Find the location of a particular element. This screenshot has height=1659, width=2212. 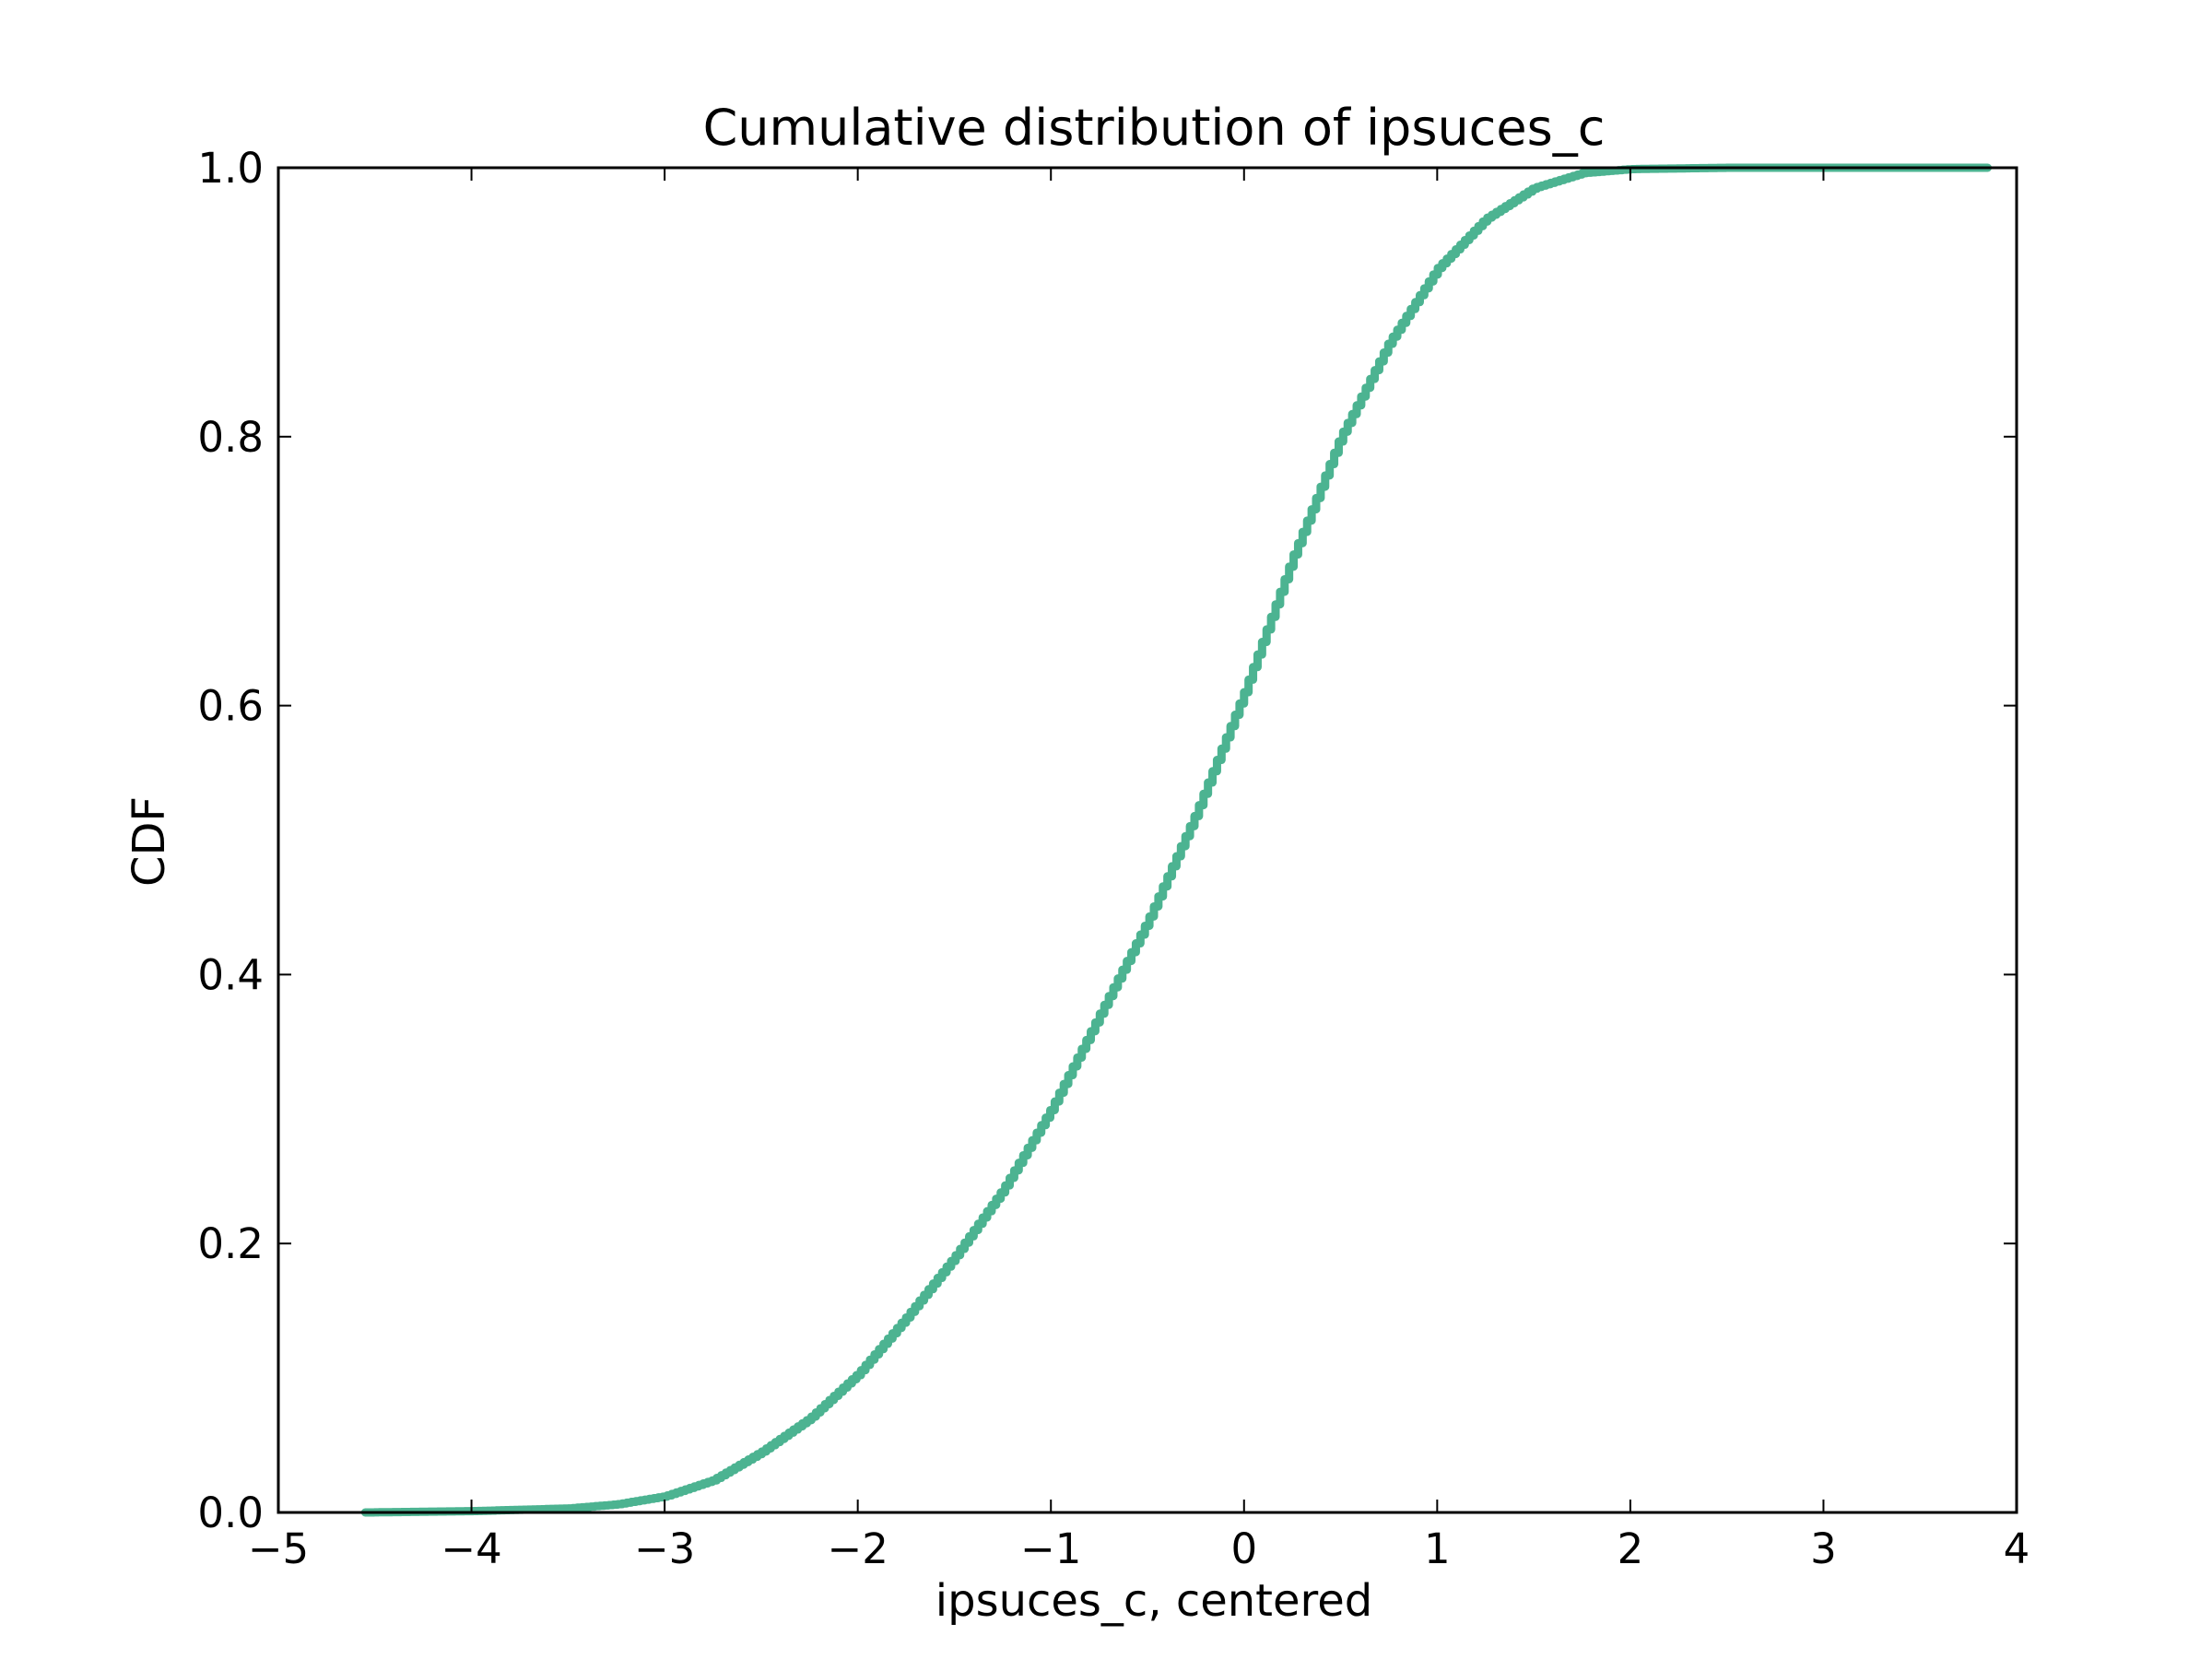

x-tick-label: −2 is located at coordinates (857, 1548).